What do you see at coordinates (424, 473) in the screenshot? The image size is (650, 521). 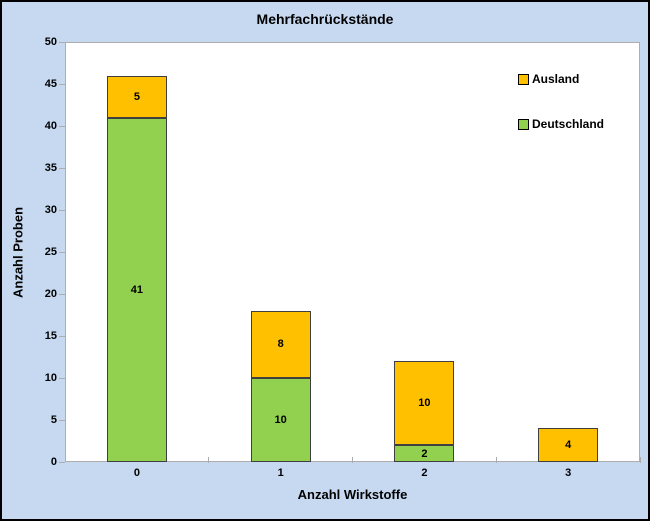 I see `x-category-label: 2` at bounding box center [424, 473].